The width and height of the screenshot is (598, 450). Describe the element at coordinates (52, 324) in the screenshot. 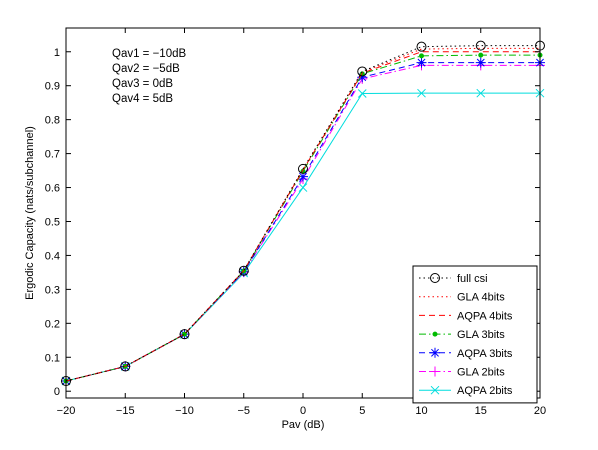

I see `y-tick-label: 0.2` at that location.